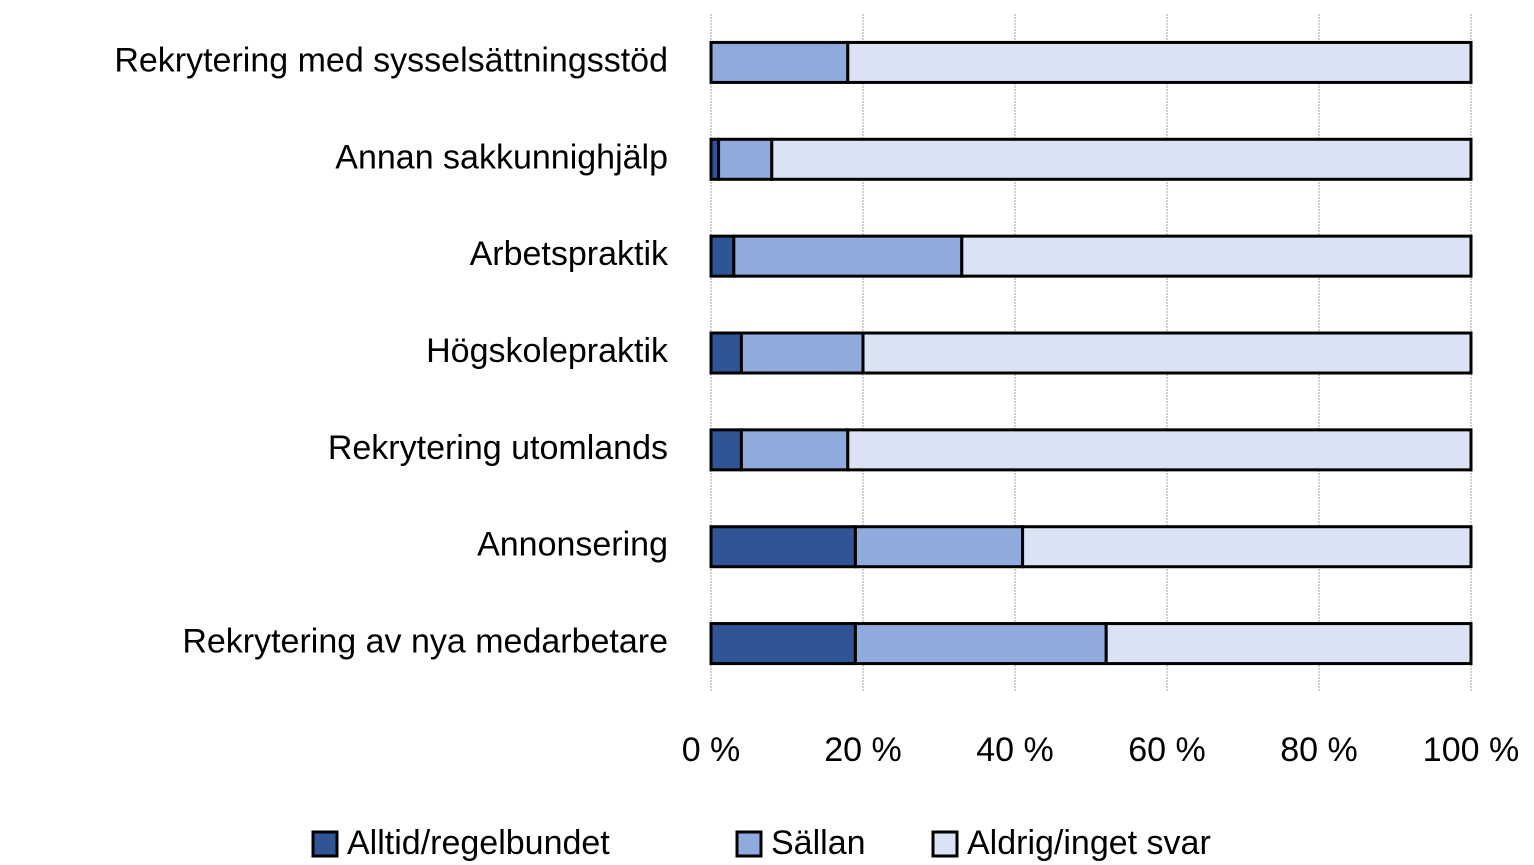 The image size is (1534, 865). I want to click on x-tick-label: 60 %, so click(1167, 750).